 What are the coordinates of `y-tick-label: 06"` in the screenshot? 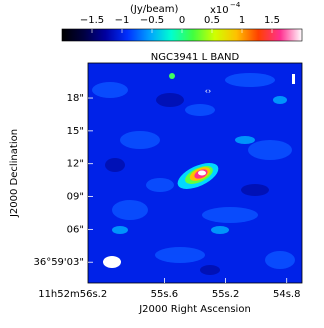 It's located at (75, 229).